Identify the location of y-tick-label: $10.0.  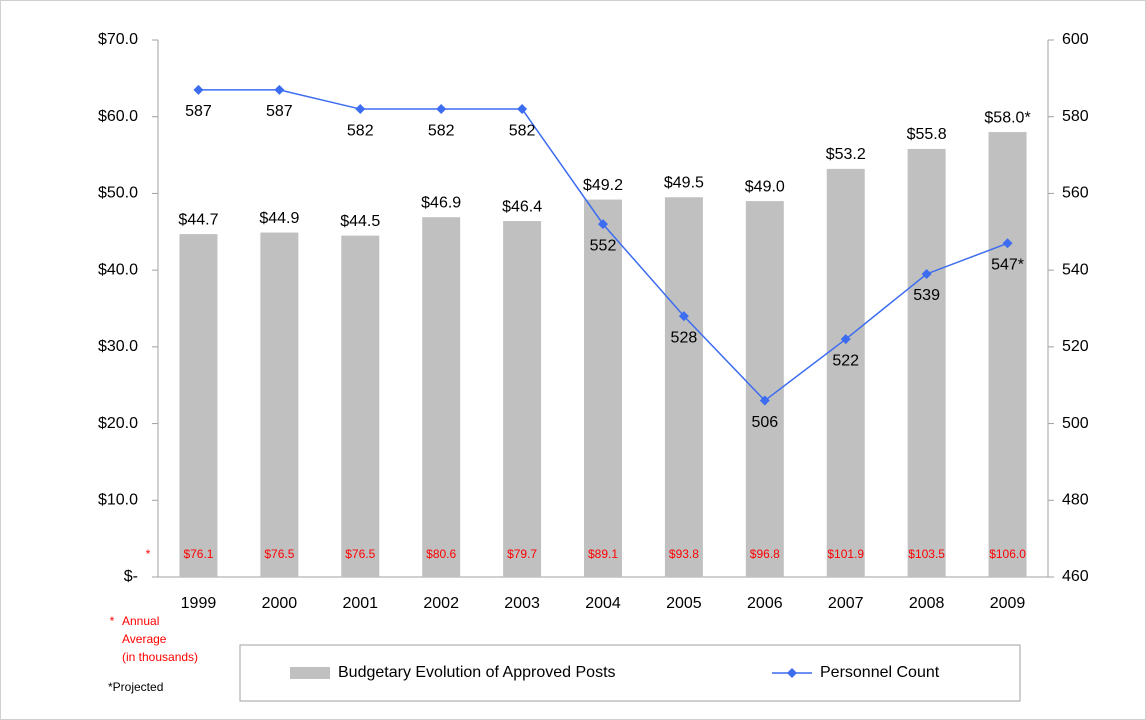
(118, 500).